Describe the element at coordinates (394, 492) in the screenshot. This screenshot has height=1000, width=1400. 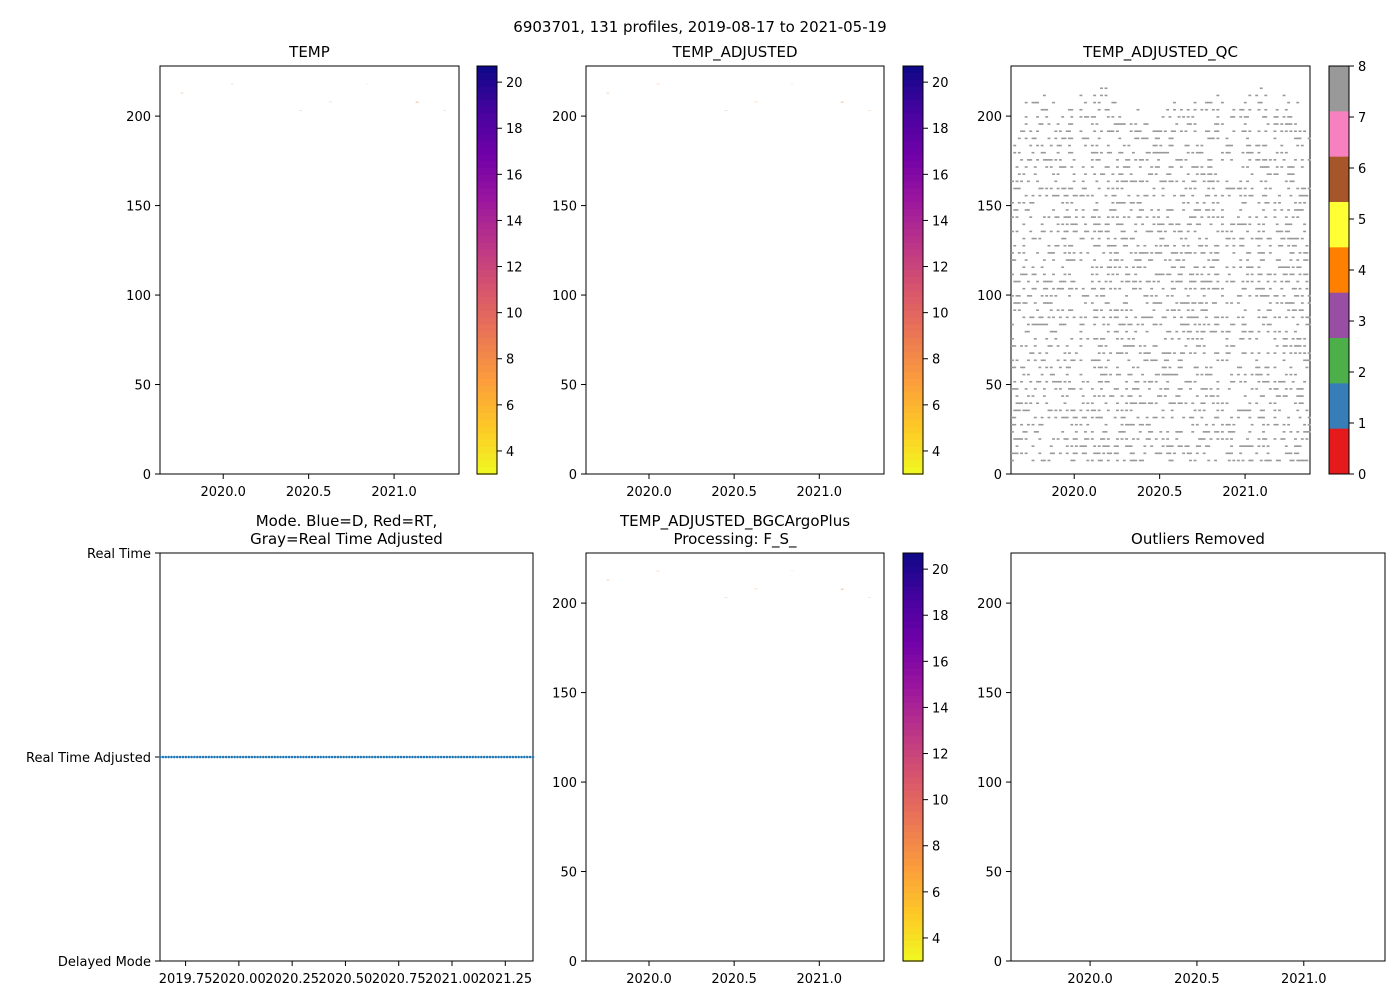
I see `temp-xtick-label: 2021.0` at that location.